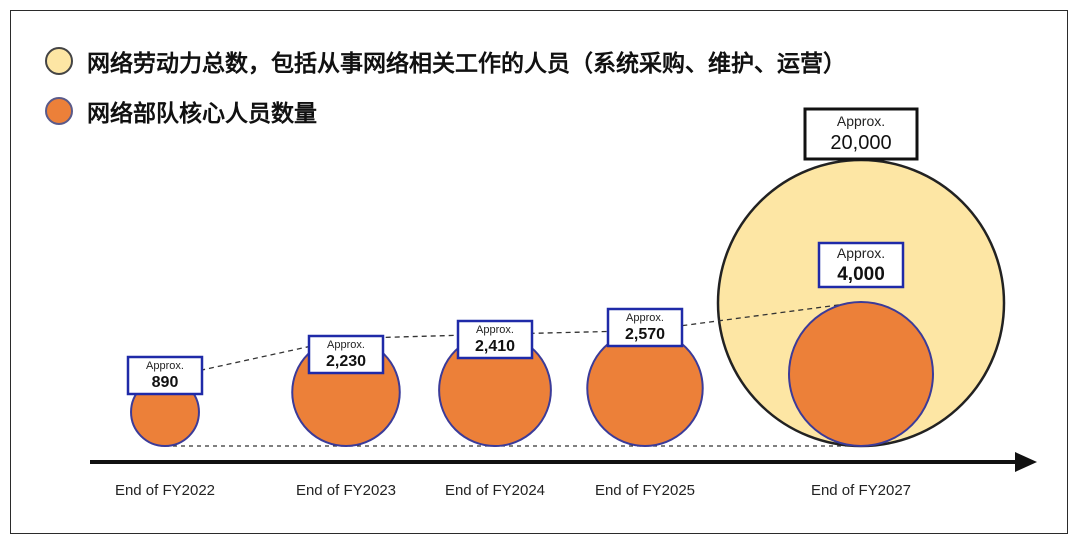  What do you see at coordinates (59, 111) in the screenshot?
I see `legend-swatch-core` at bounding box center [59, 111].